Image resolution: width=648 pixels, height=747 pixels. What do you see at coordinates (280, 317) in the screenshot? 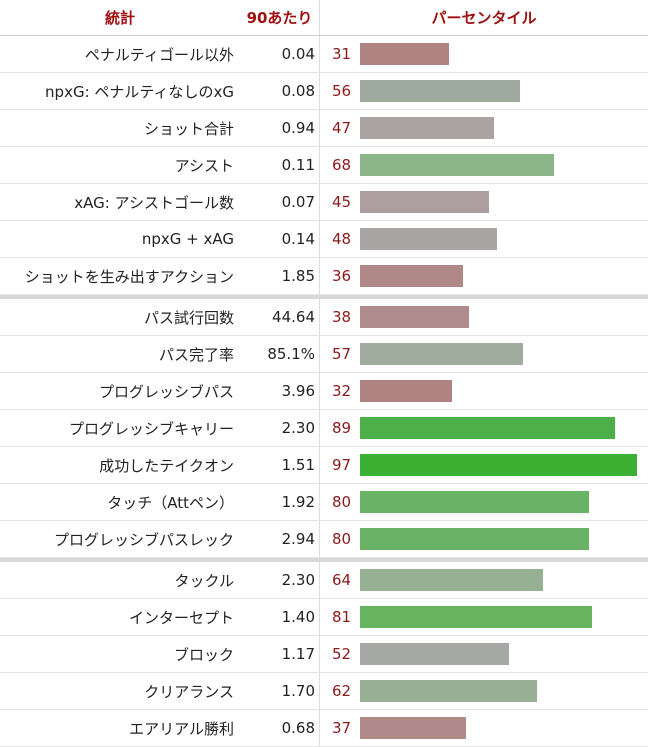
I see `per90-value: 44.64` at bounding box center [280, 317].